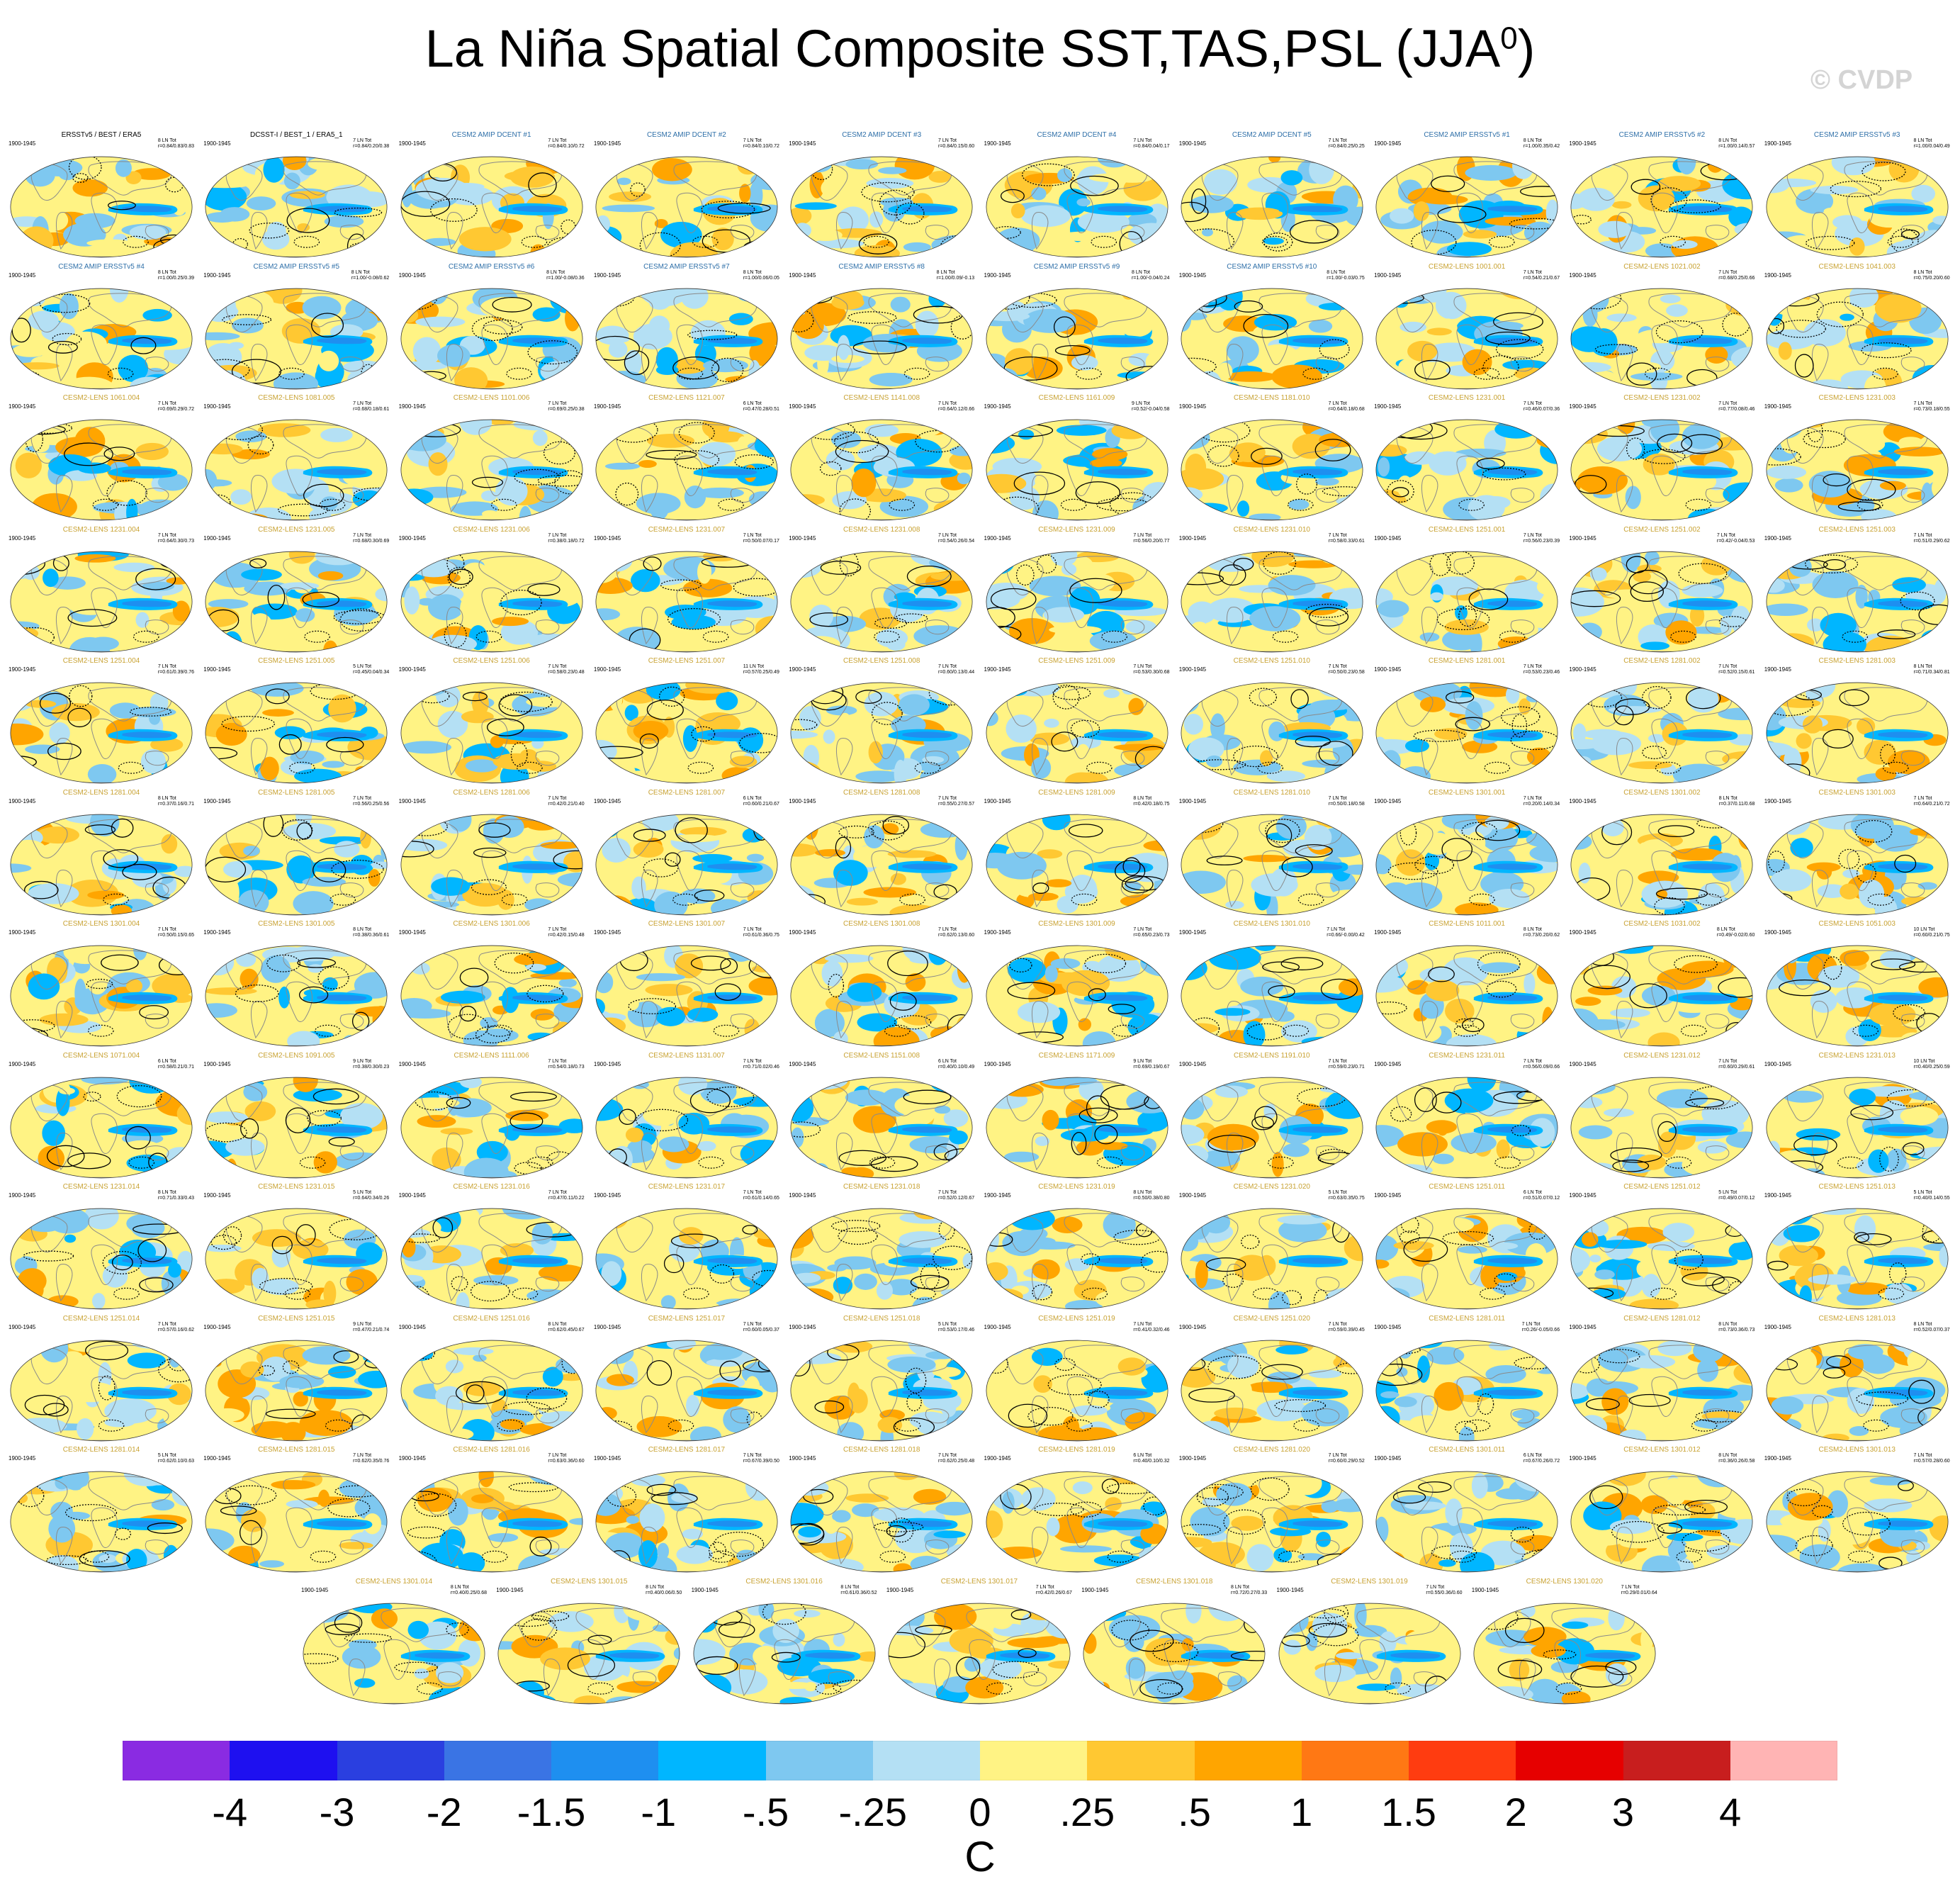 This screenshot has height=1896, width=1960. I want to click on panel-stats: 7 LN Tot r=0.20/0.14/0.34, so click(1542, 801).